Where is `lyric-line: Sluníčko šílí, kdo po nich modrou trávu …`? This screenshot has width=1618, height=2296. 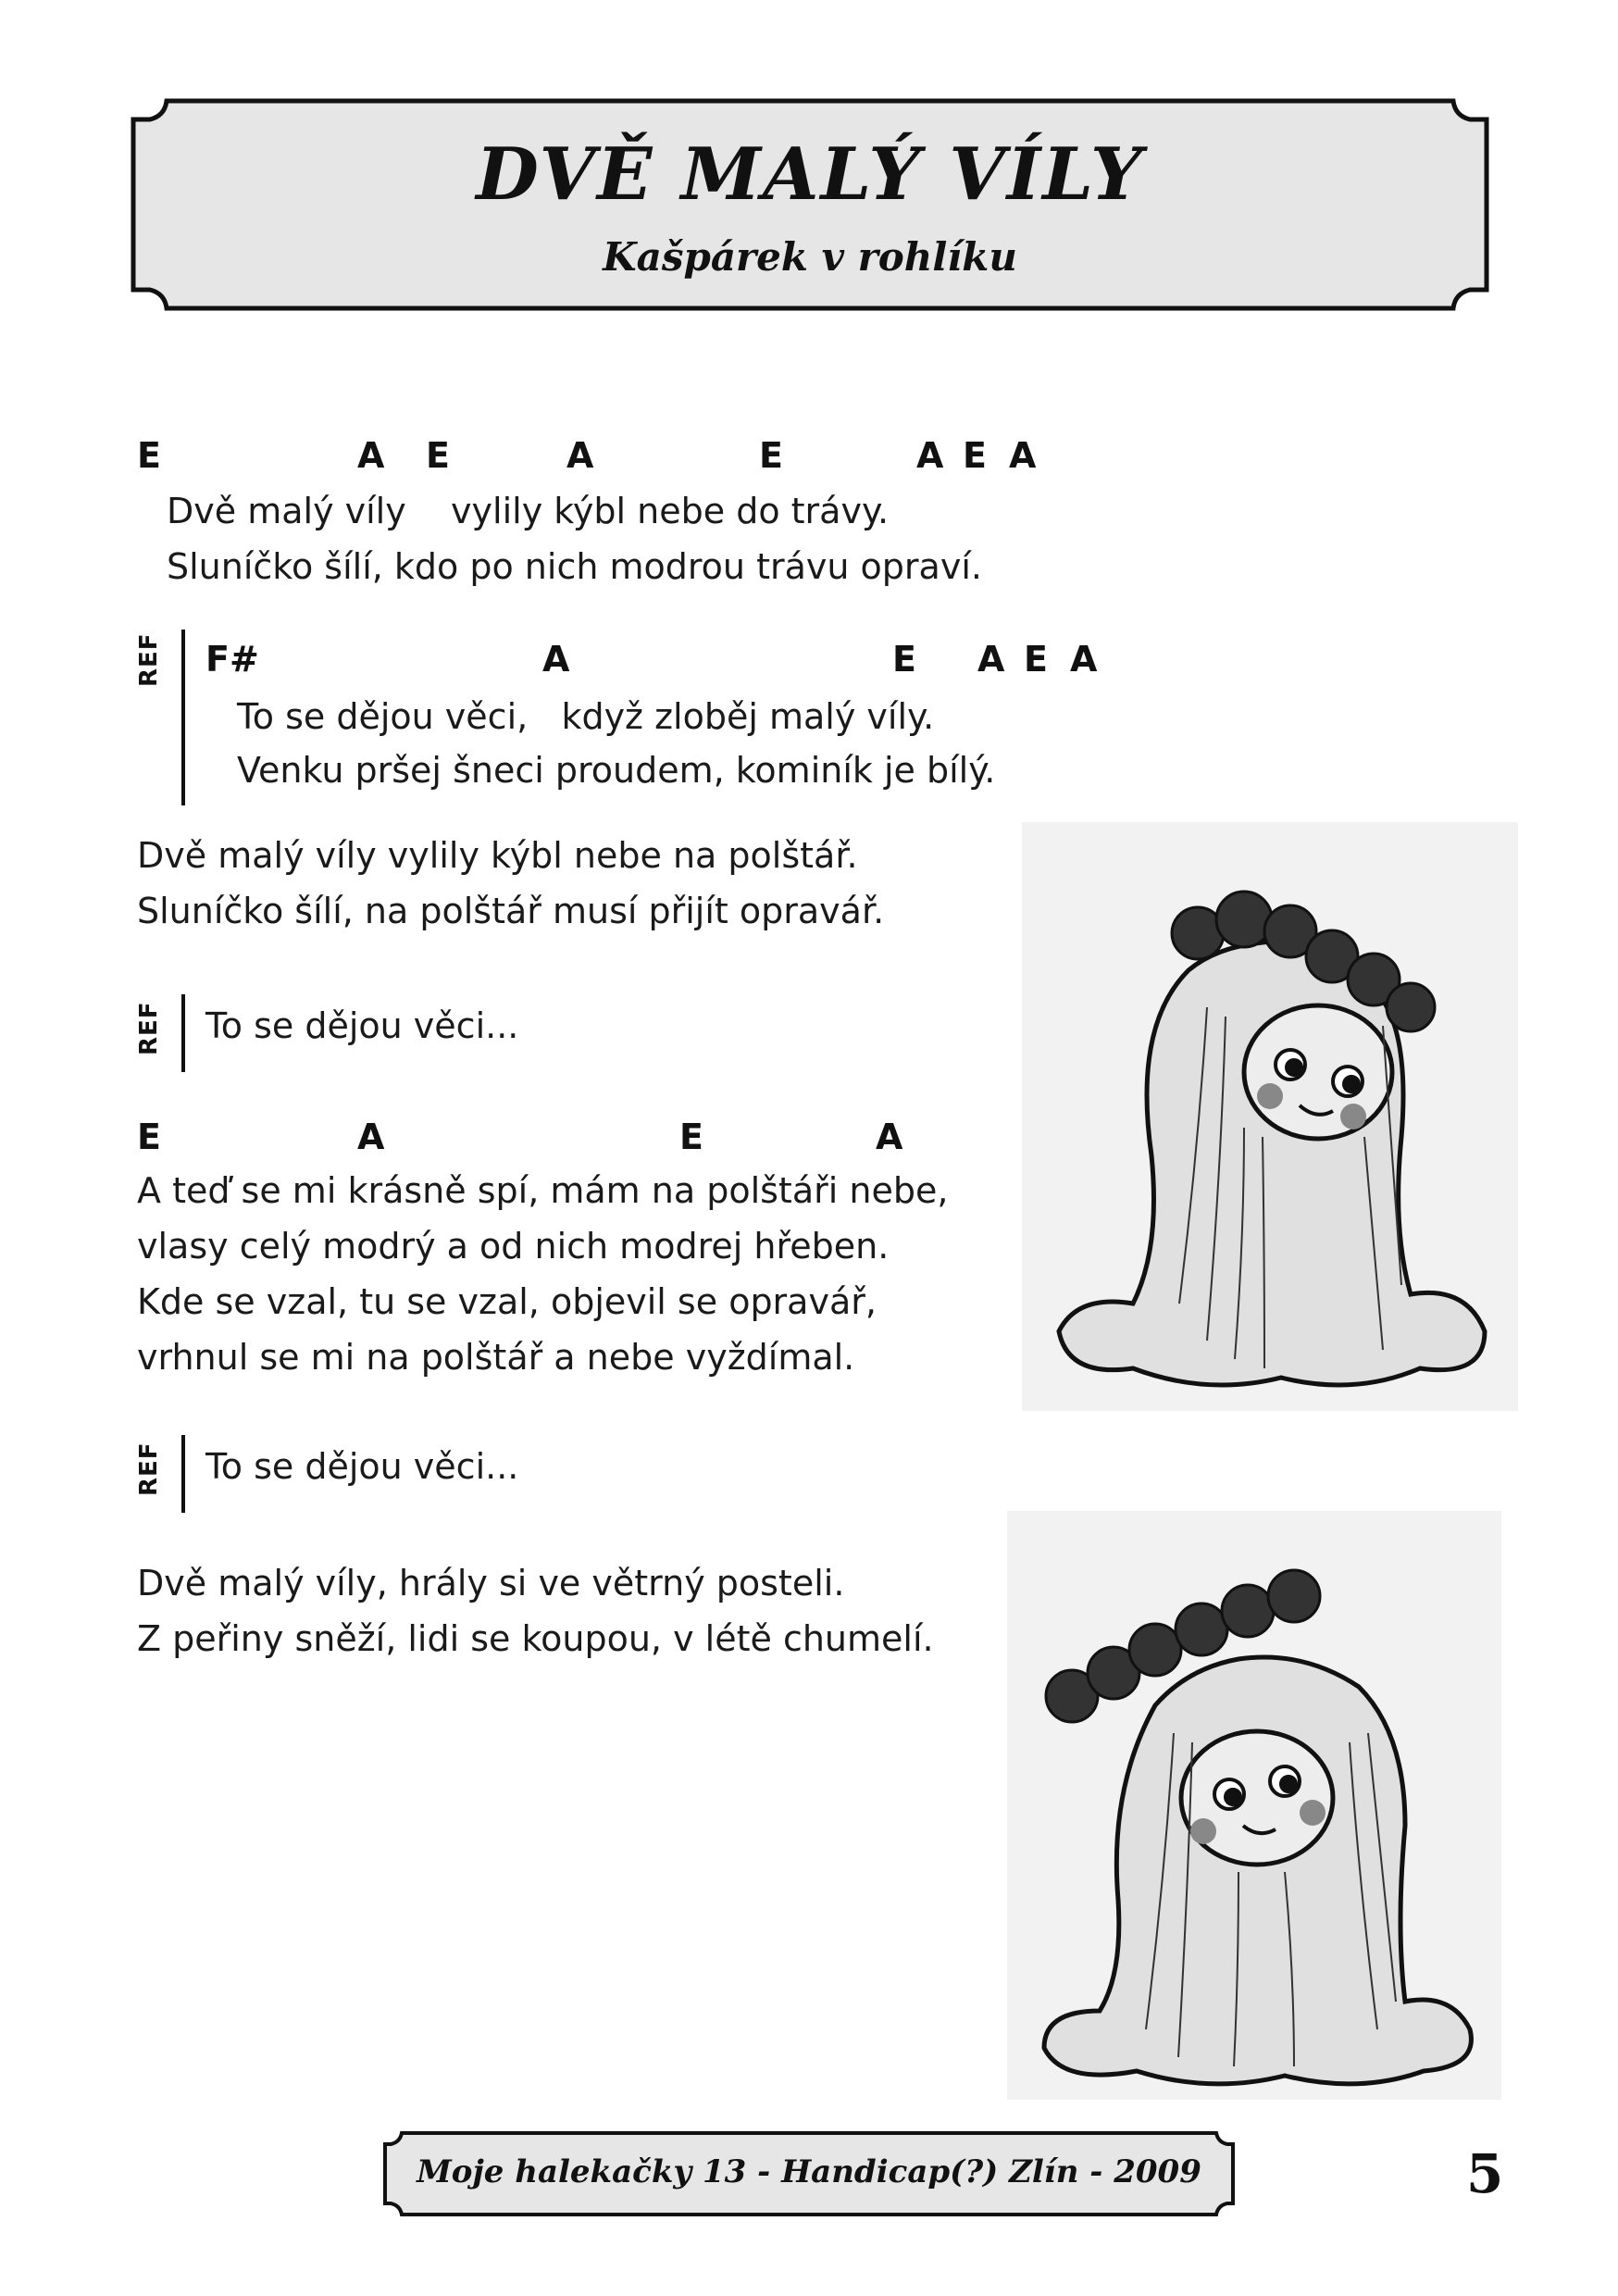 lyric-line: Sluníčko šílí, kdo po nich modrou trávu … is located at coordinates (574, 566).